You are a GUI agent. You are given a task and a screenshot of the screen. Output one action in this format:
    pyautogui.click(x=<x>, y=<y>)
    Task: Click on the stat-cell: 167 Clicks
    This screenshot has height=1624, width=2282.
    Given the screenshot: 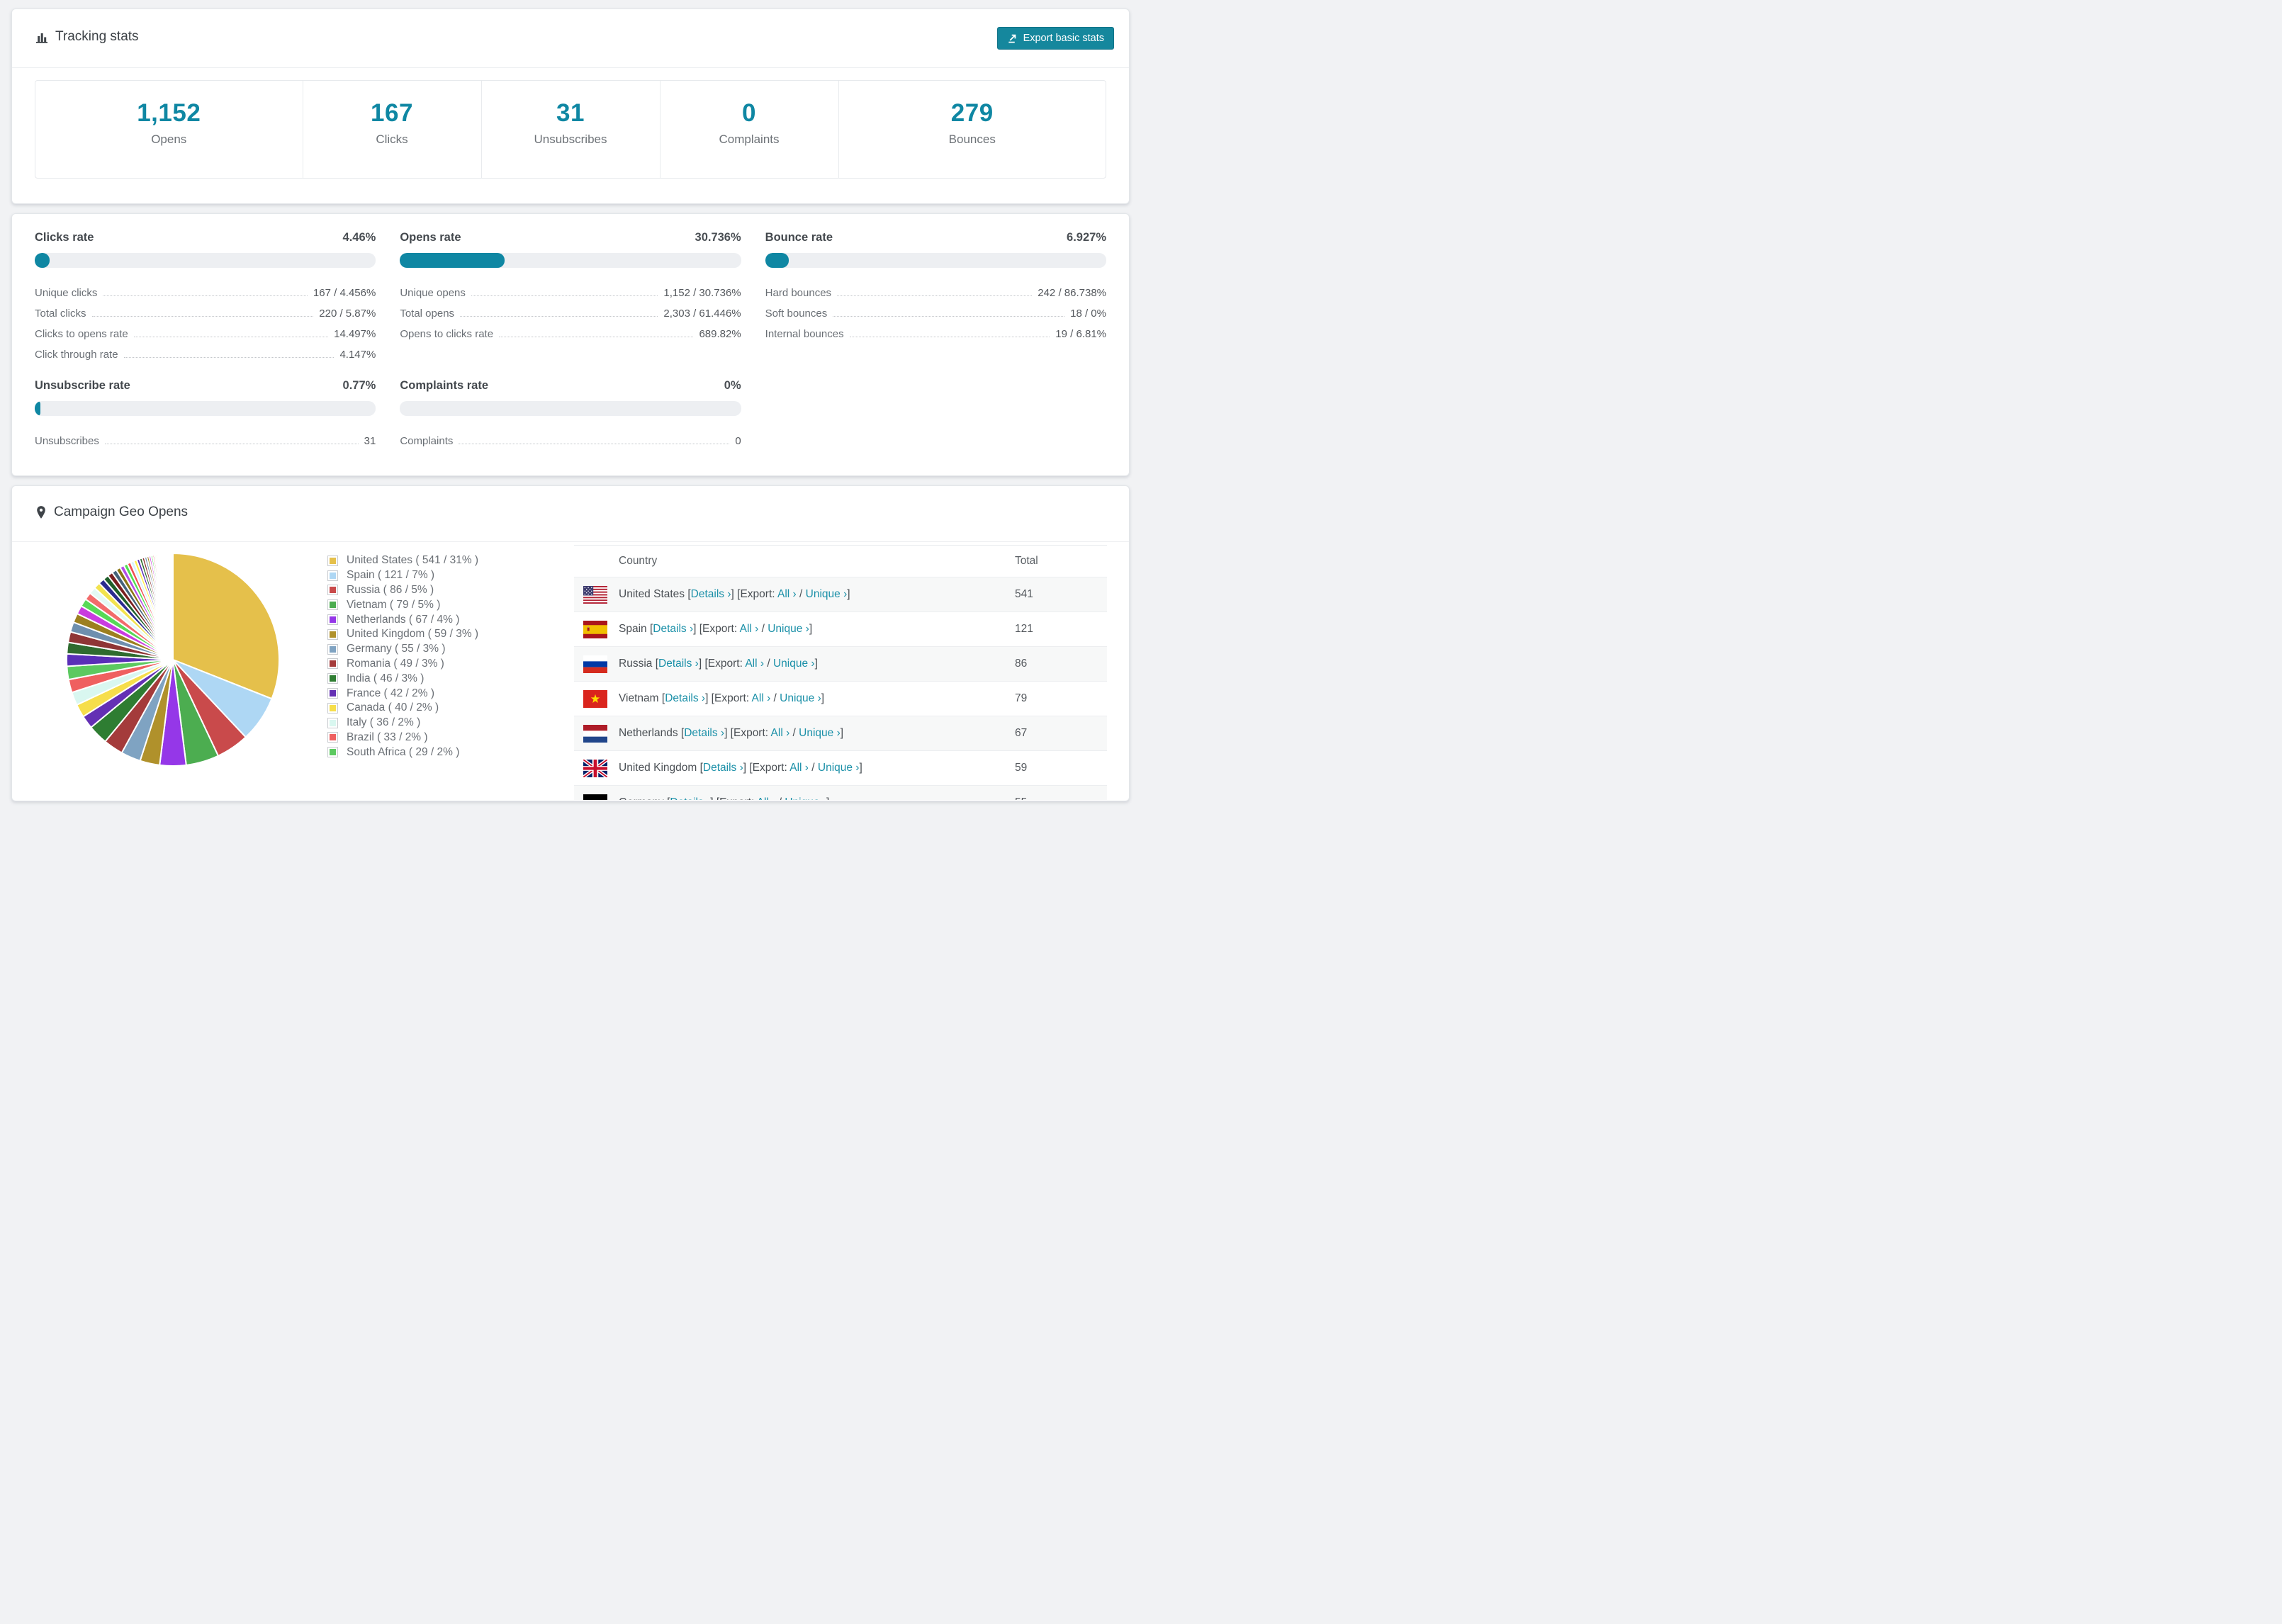 What is the action you would take?
    pyautogui.click(x=392, y=129)
    